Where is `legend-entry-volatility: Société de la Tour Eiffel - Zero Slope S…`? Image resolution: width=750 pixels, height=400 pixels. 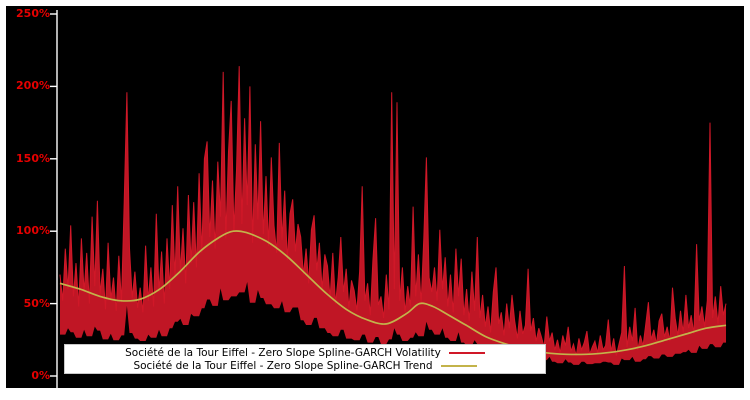 legend-entry-volatility: Société de la Tour Eiffel - Zero Slope S… is located at coordinates (305, 353).